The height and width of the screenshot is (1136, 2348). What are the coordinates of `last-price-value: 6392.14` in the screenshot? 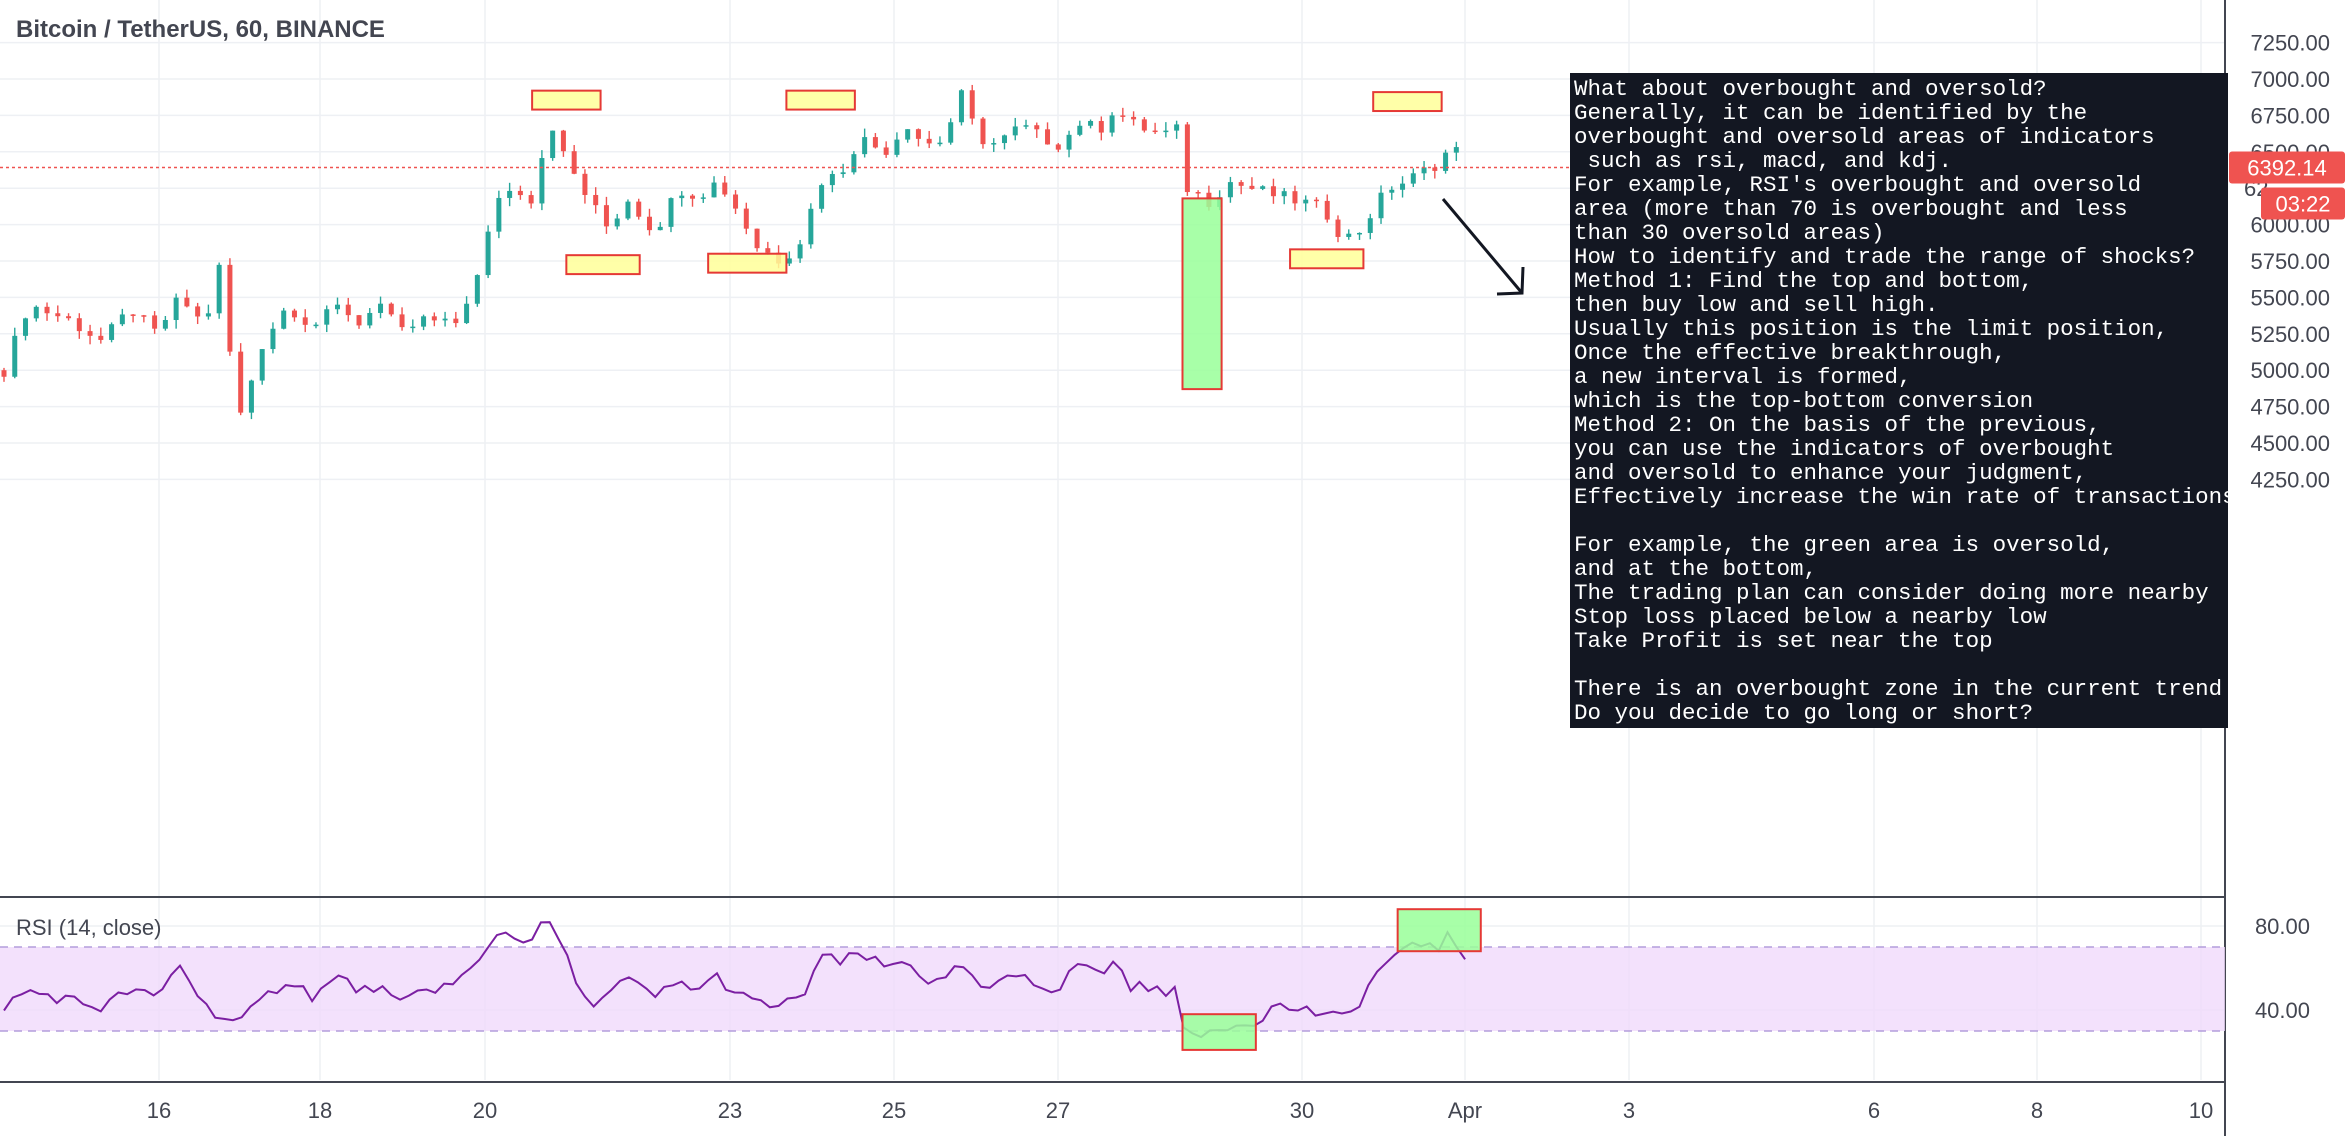 It's located at (2287, 168).